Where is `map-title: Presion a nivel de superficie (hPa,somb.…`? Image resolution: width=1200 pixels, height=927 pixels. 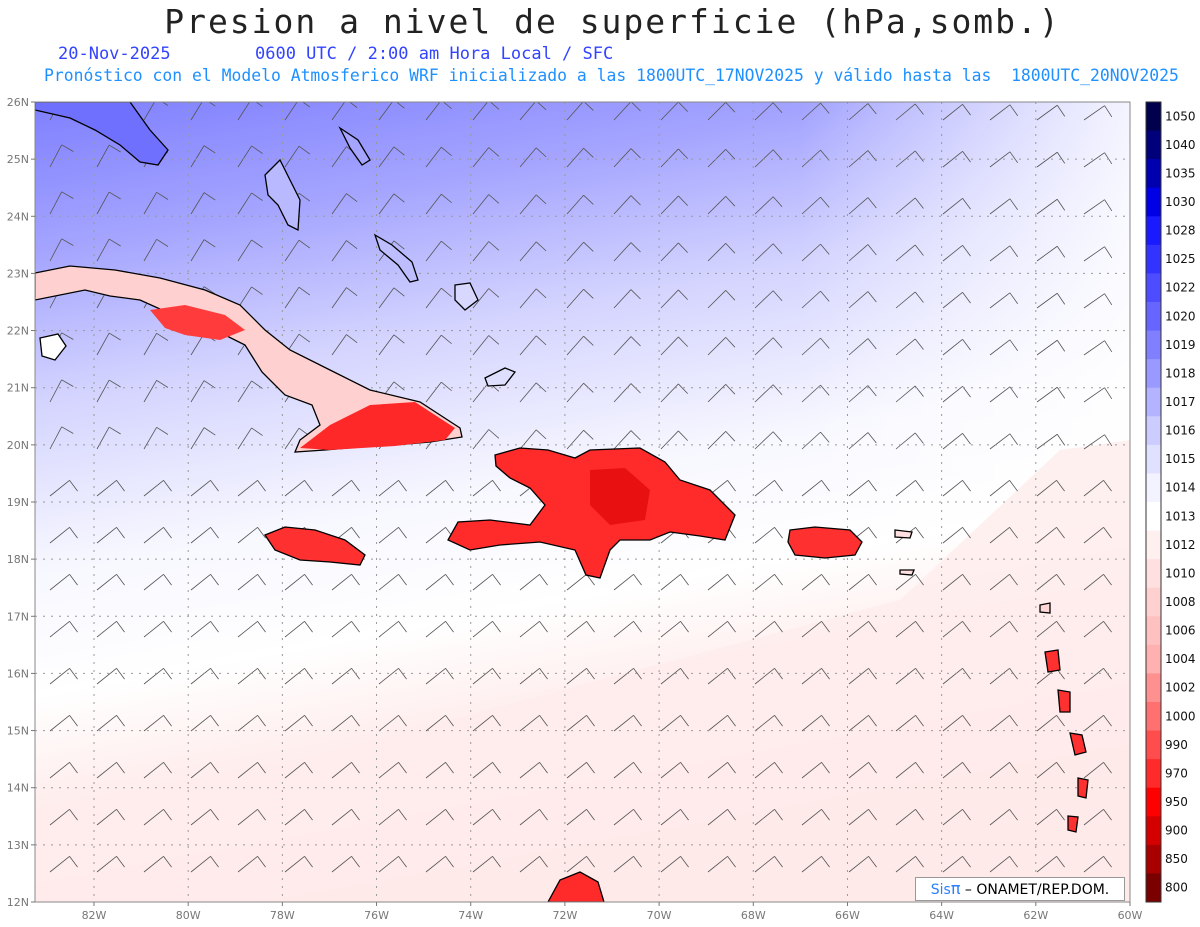
map-title: Presion a nivel de superficie (hPa,somb.… is located at coordinates (612, 21).